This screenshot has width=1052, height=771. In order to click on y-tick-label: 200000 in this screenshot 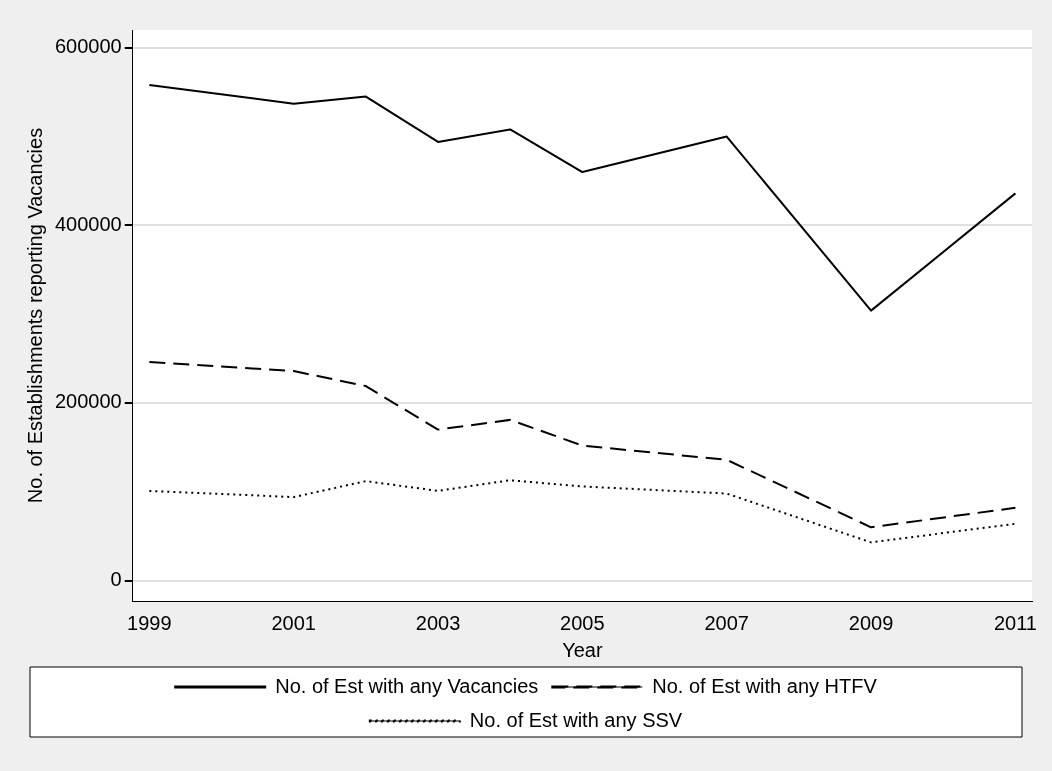, I will do `click(88, 401)`.